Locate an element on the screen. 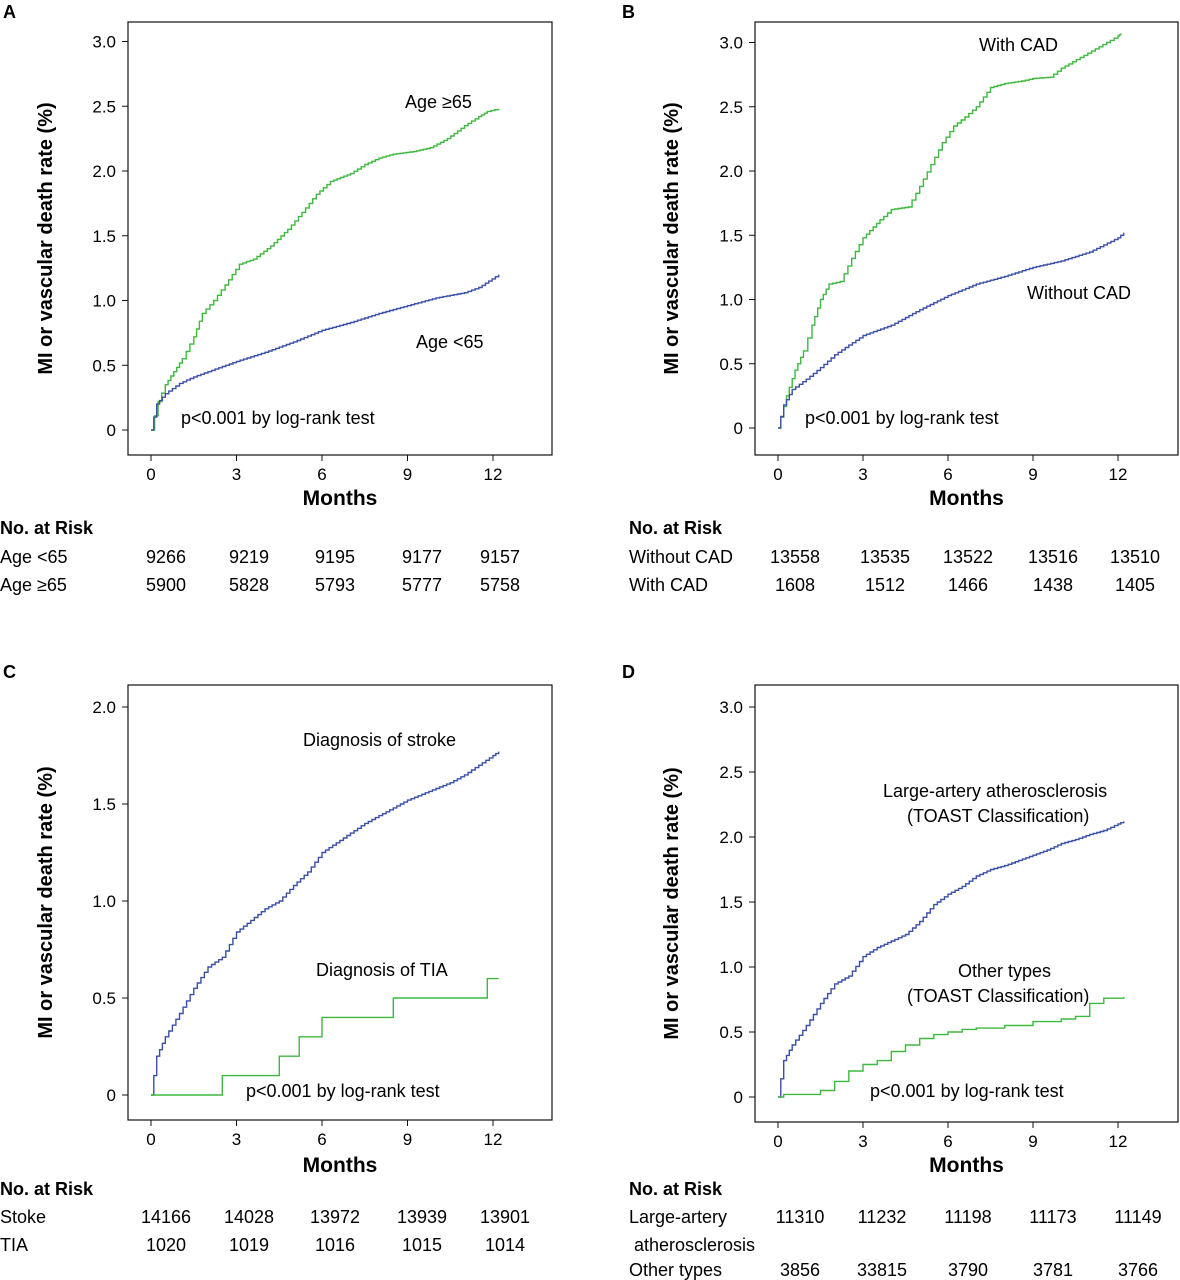 The height and width of the screenshot is (1280, 1180). risk-row-label: atherosclerosis is located at coordinates (694, 1245).